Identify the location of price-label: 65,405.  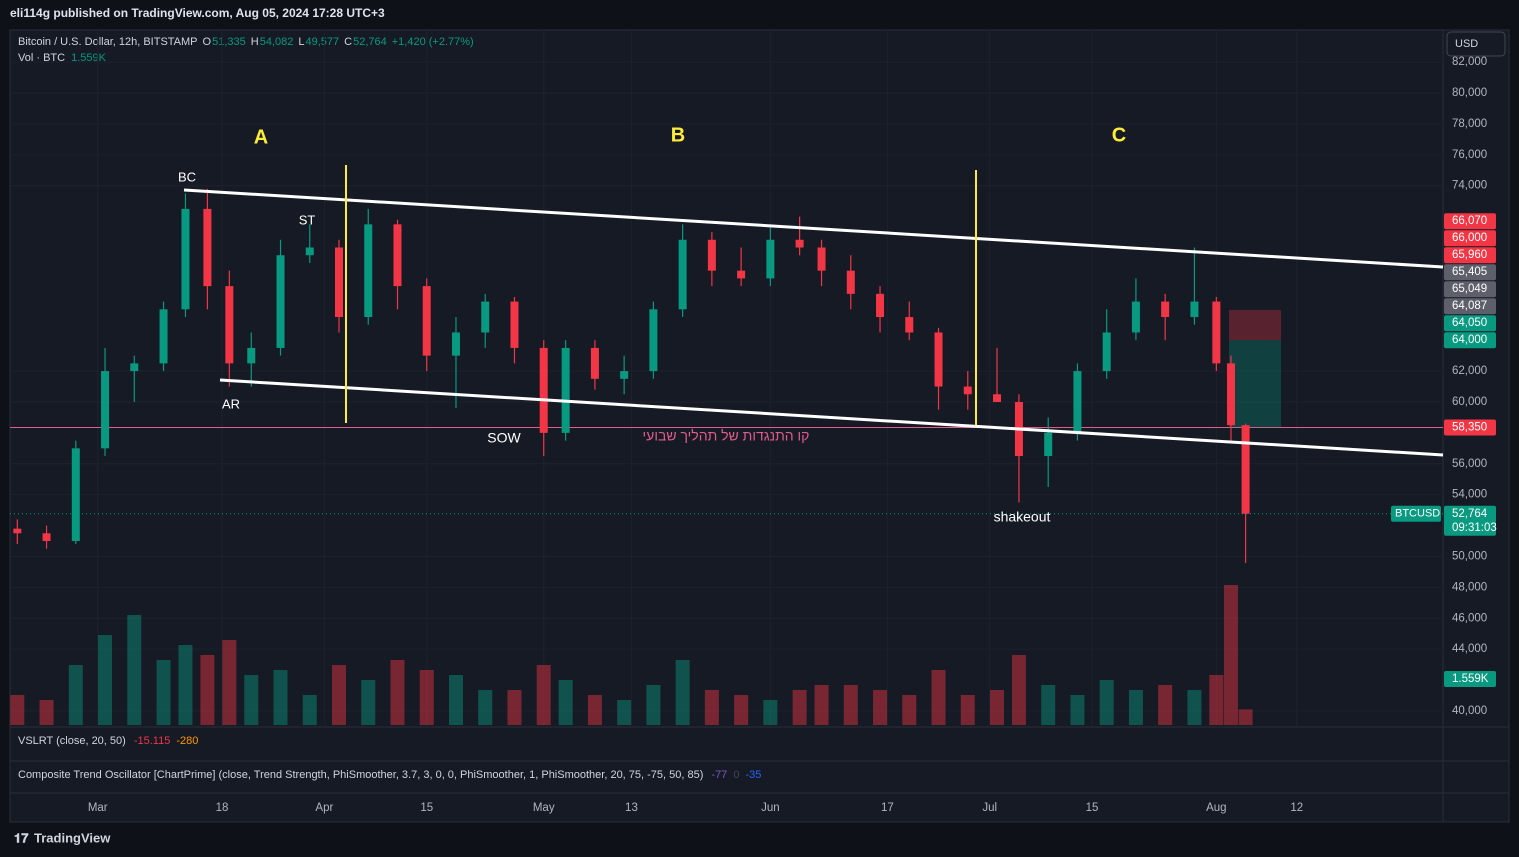
(1469, 272).